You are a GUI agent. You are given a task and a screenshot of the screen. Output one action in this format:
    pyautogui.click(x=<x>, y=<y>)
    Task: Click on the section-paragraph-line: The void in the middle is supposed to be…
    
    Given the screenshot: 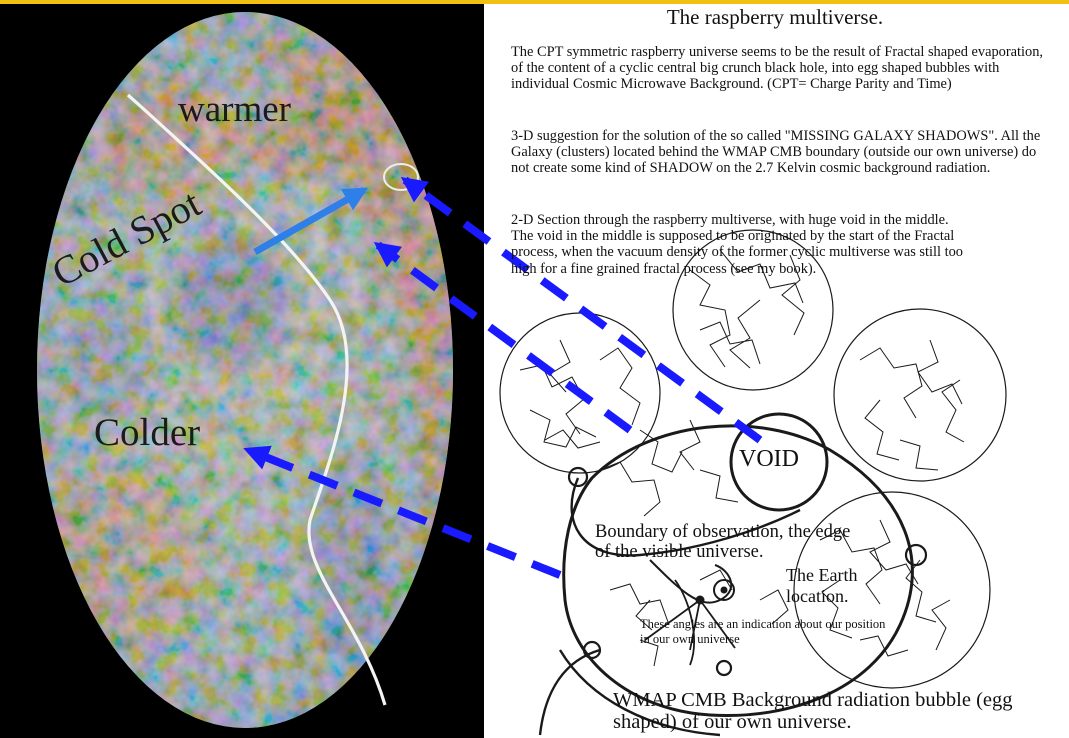 What is the action you would take?
    pyautogui.click(x=733, y=236)
    